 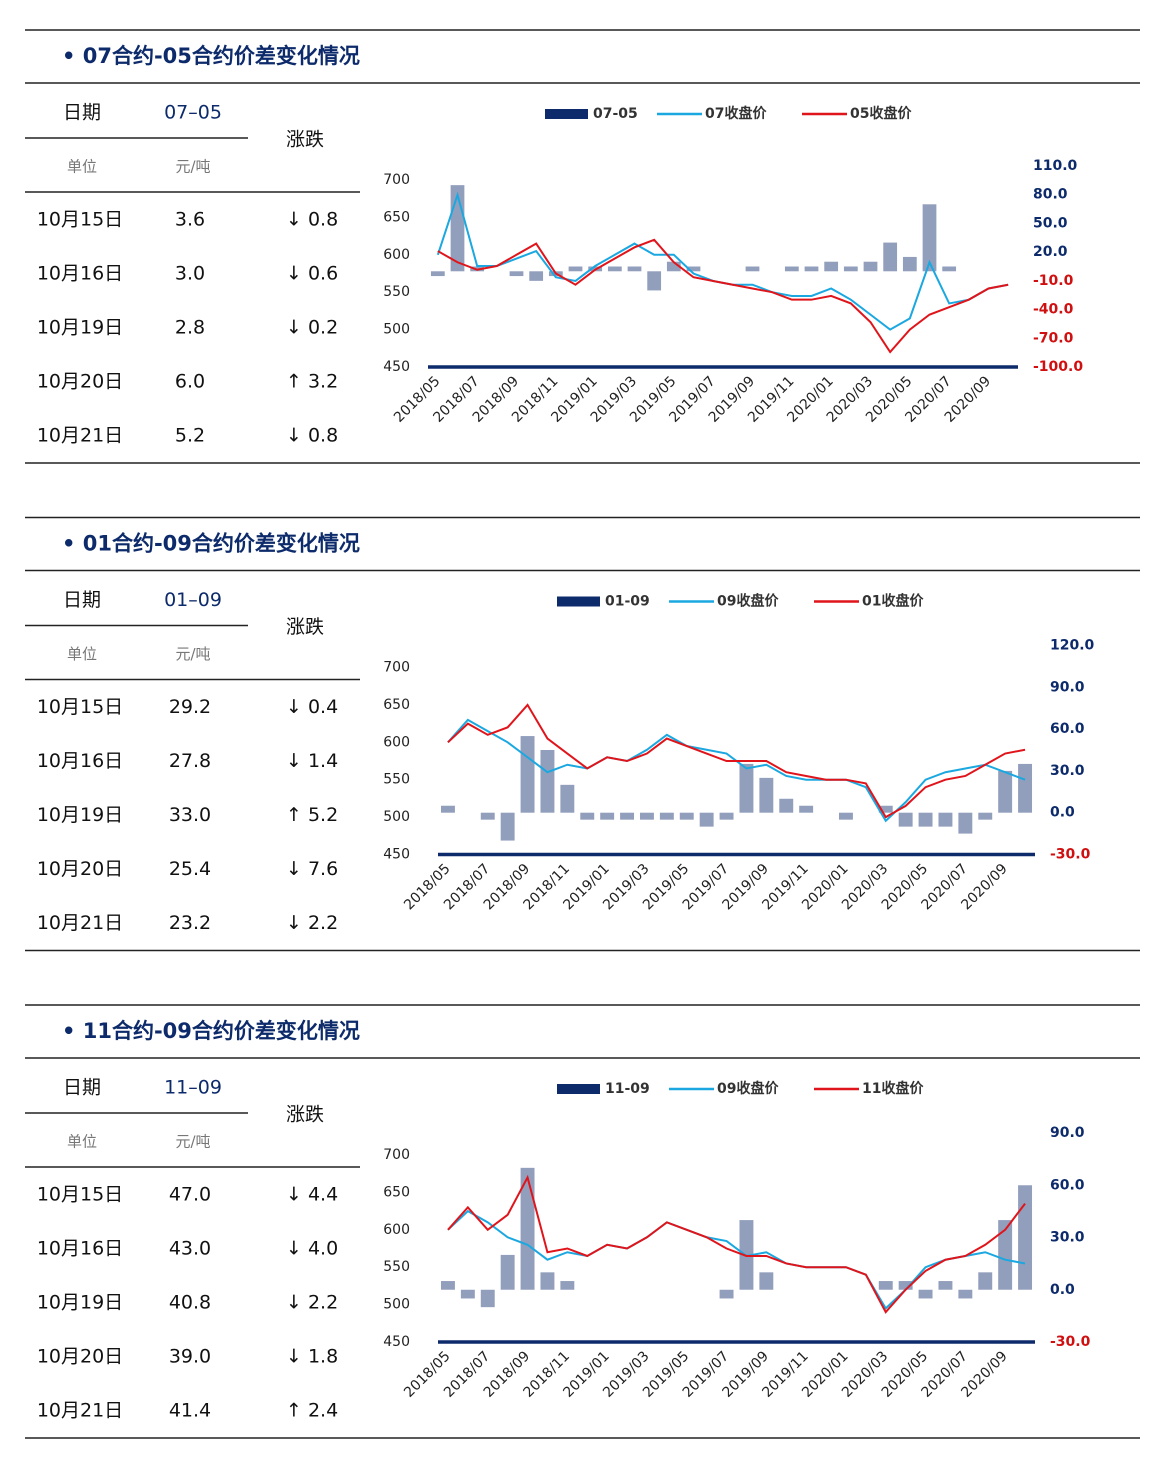 I want to click on y2-tick-label: 60.0, so click(x=1067, y=729).